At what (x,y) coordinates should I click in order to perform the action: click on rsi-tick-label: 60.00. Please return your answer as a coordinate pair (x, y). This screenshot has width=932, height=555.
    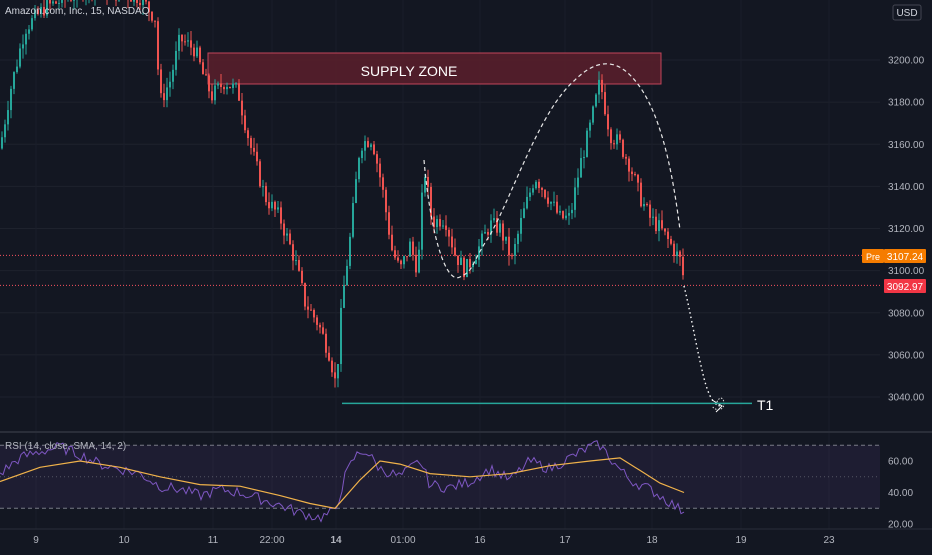
    Looking at the image, I should click on (900, 462).